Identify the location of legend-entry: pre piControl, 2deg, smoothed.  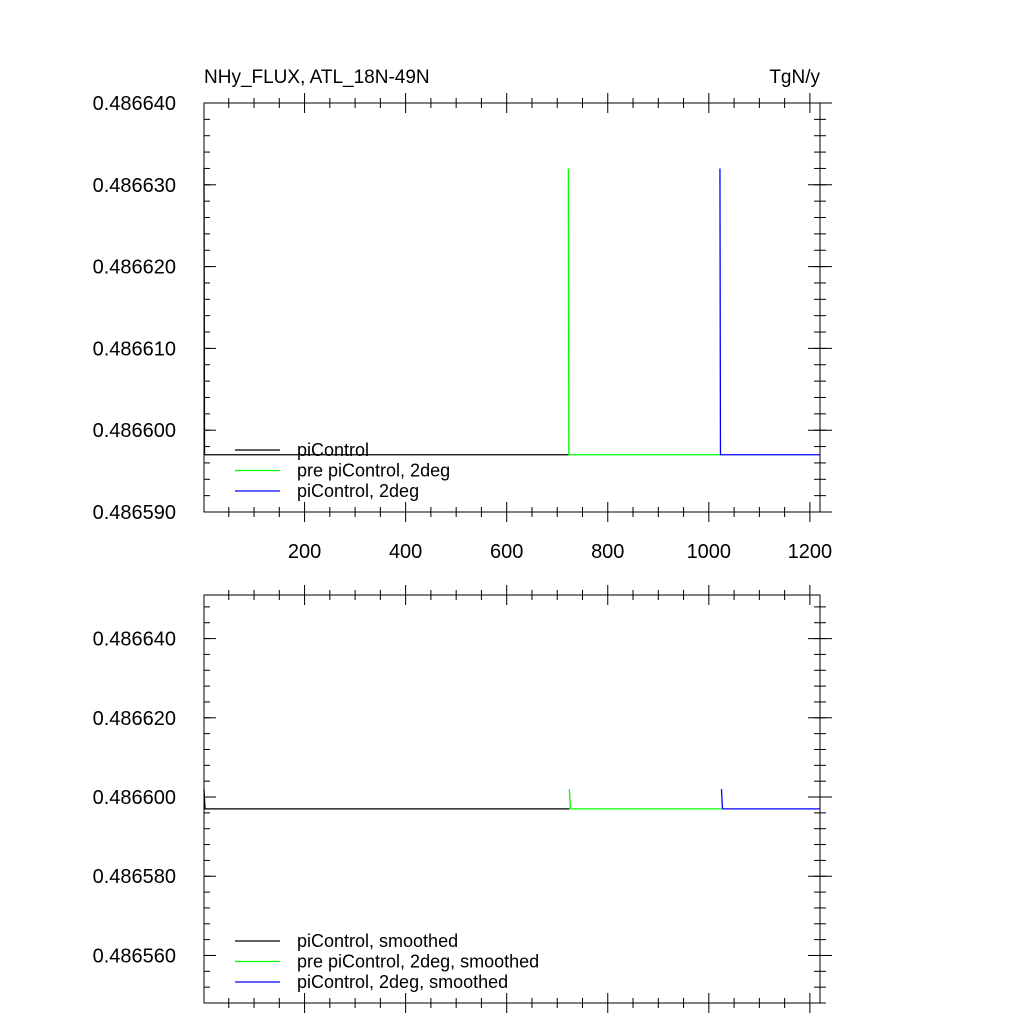
(418, 962).